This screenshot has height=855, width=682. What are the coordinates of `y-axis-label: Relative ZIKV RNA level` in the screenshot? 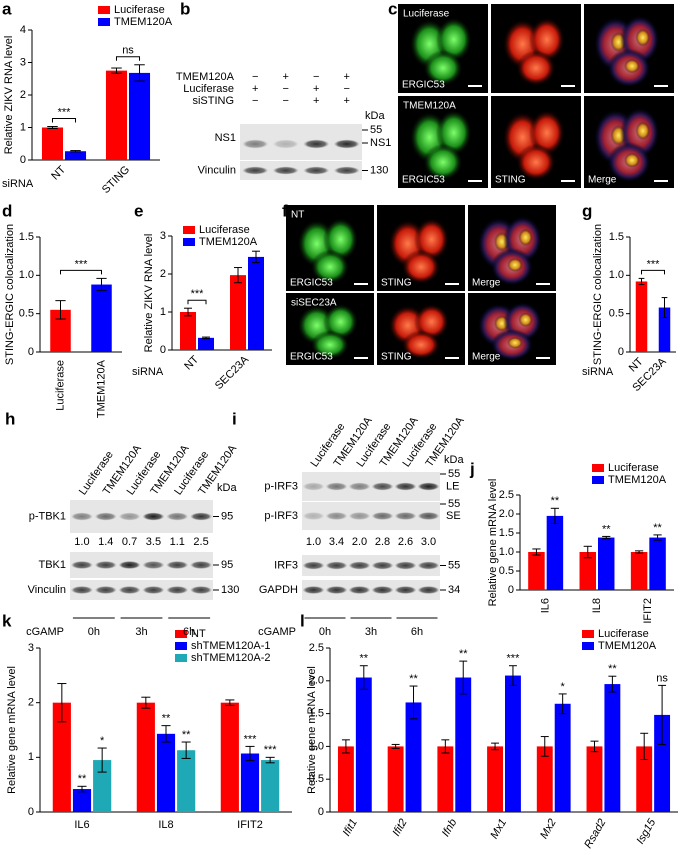 It's located at (9, 95).